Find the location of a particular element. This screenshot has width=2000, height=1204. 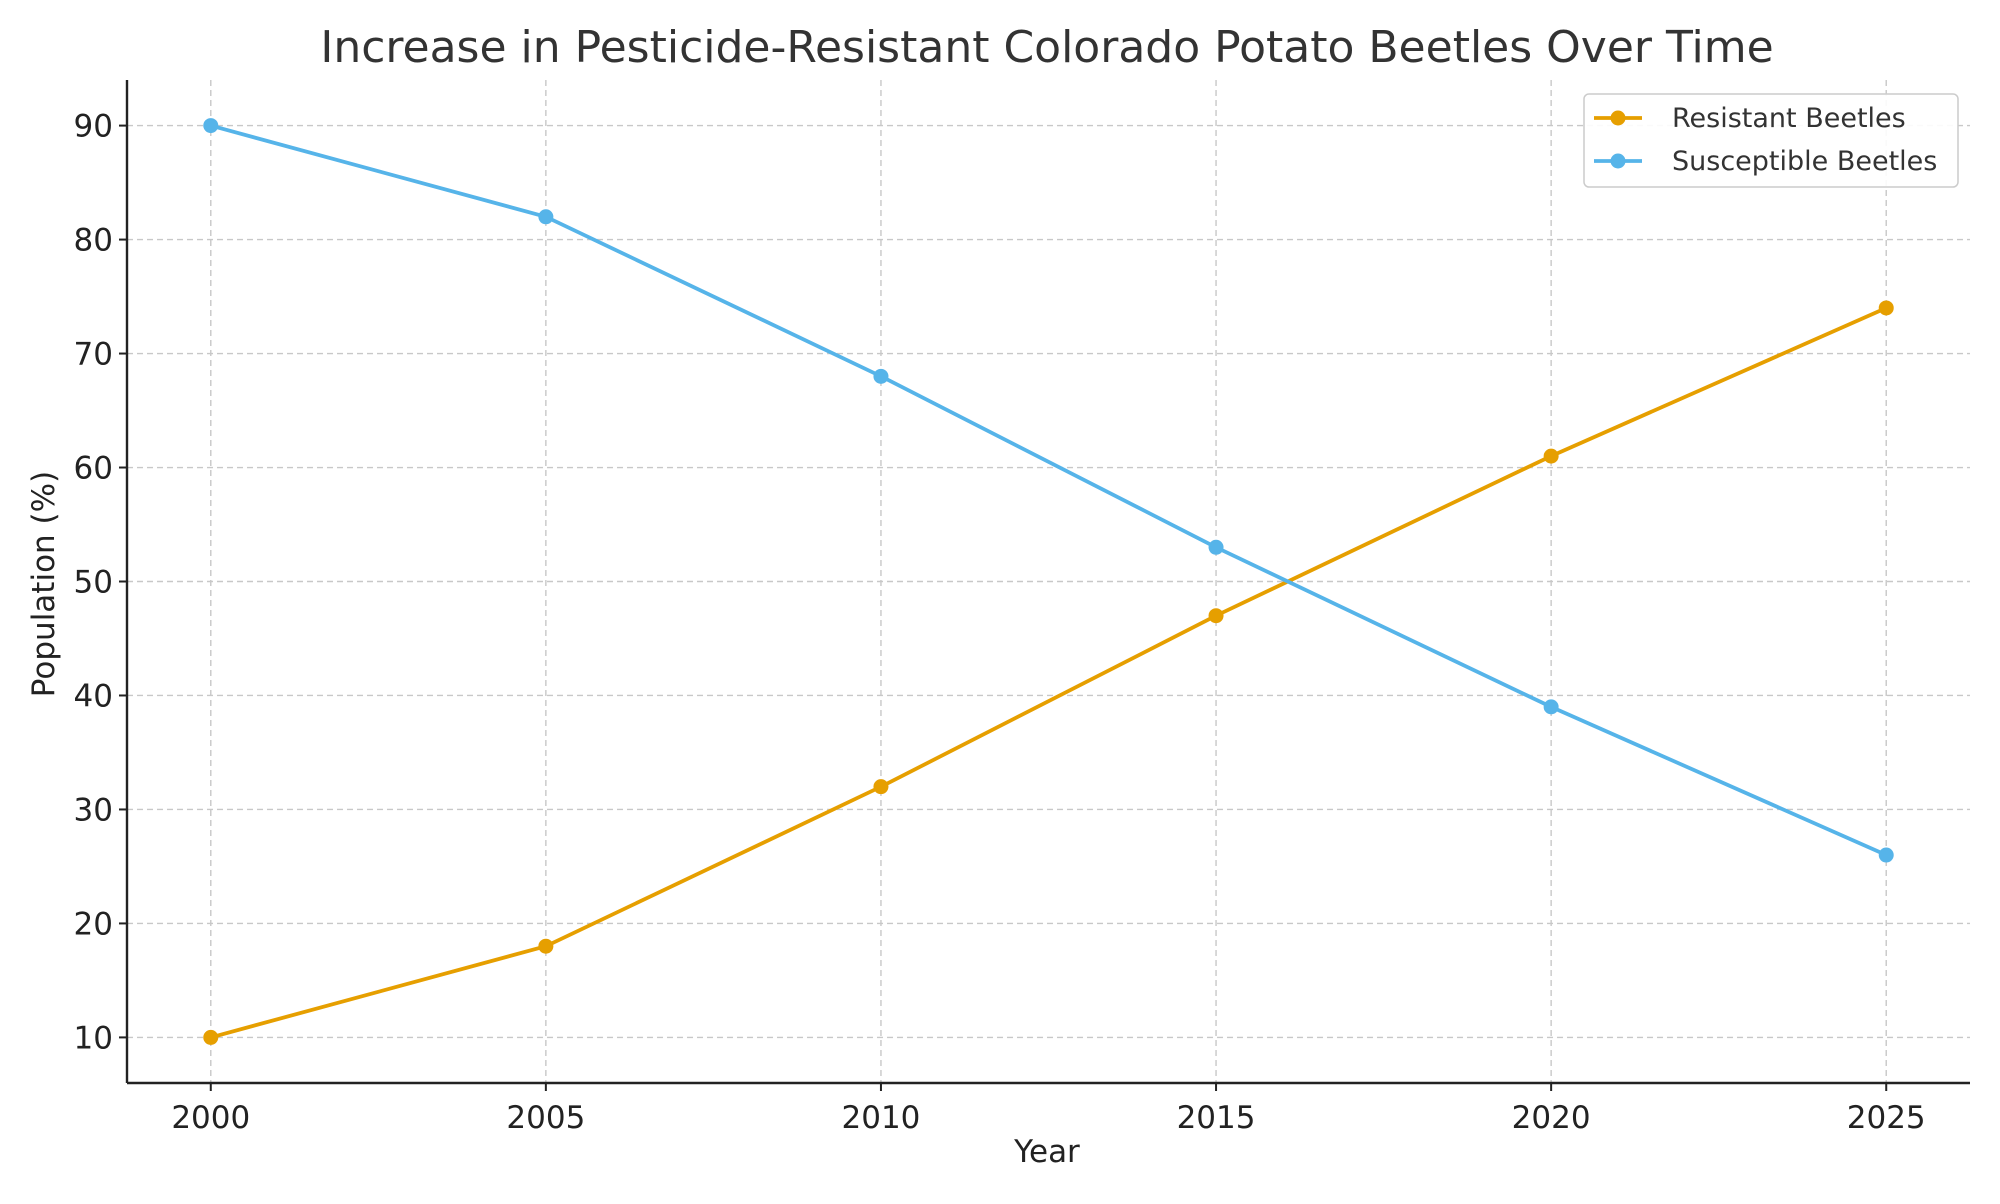

x-tick-label: 2005 is located at coordinates (545, 1118).